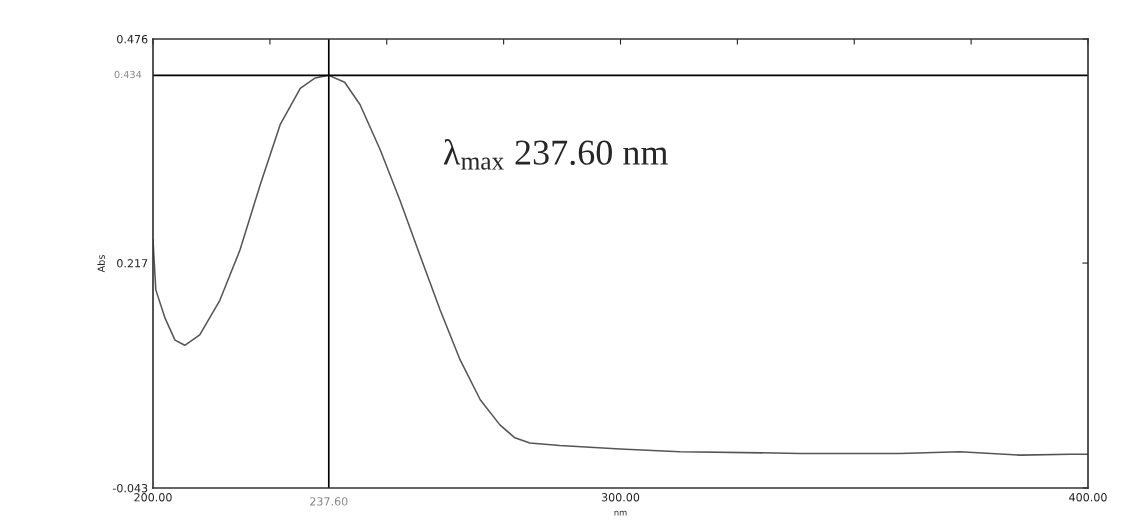 This screenshot has width=1122, height=524. I want to click on y-tick-label: 0.217, so click(132, 263).